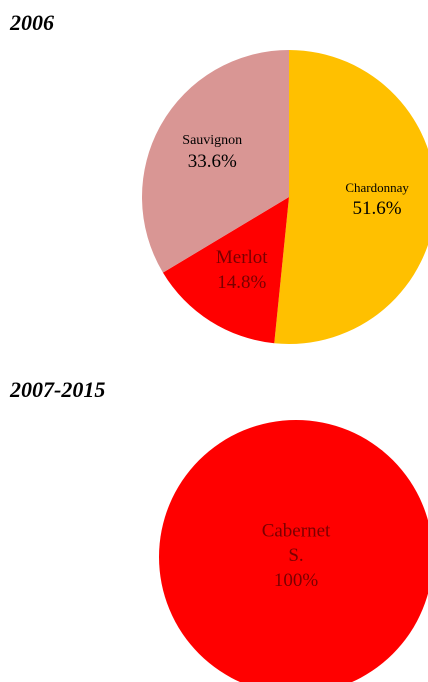 The height and width of the screenshot is (682, 428). What do you see at coordinates (242, 257) in the screenshot?
I see `slice-label: Merlot` at bounding box center [242, 257].